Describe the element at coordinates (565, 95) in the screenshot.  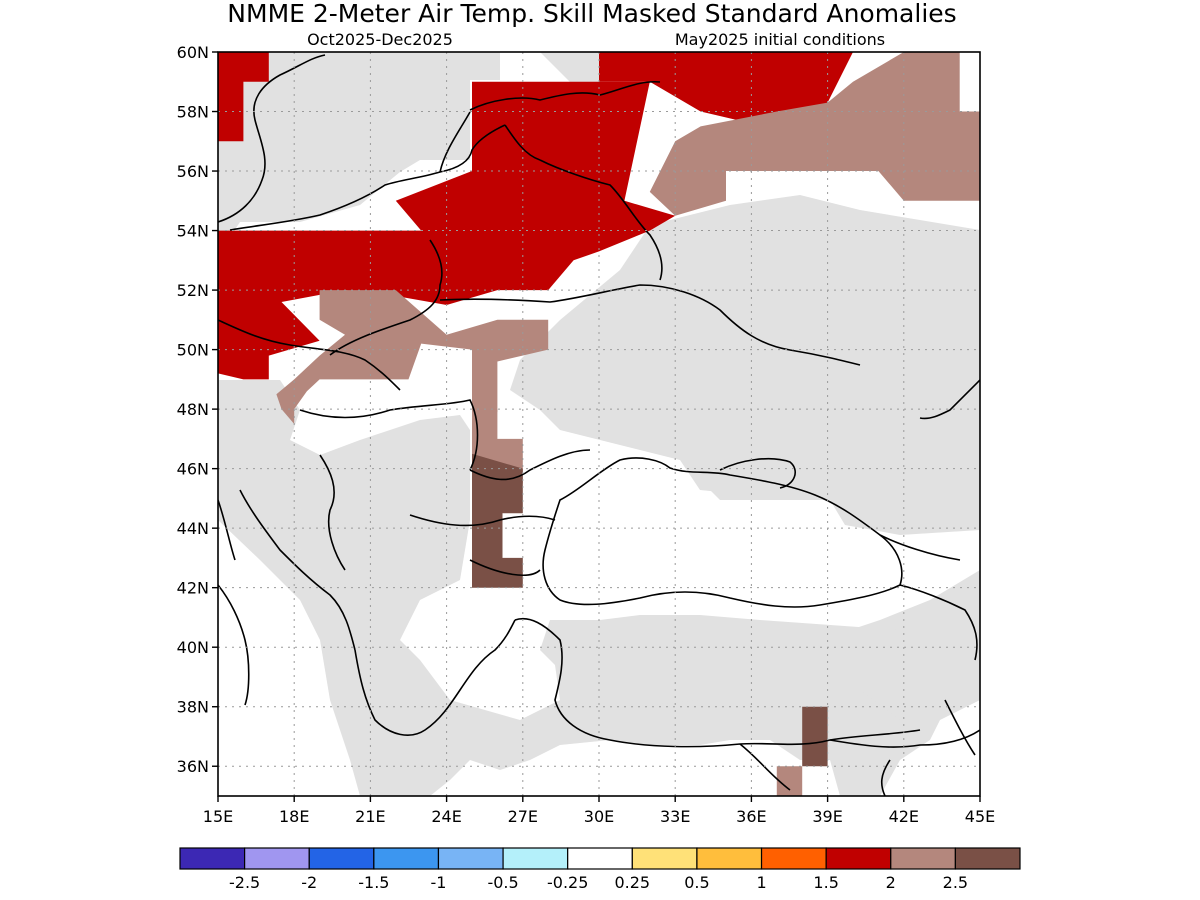
I see `coastline-gulf-finland` at that location.